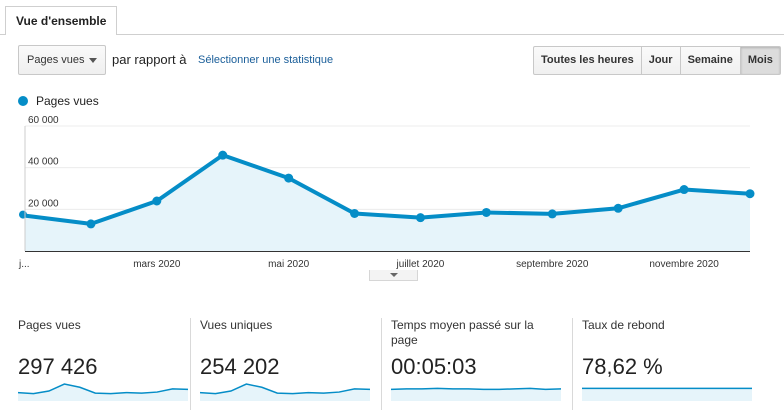 The image size is (784, 418). What do you see at coordinates (462, 332) in the screenshot?
I see `scorecard-label: Temps moyen passé sur la page` at bounding box center [462, 332].